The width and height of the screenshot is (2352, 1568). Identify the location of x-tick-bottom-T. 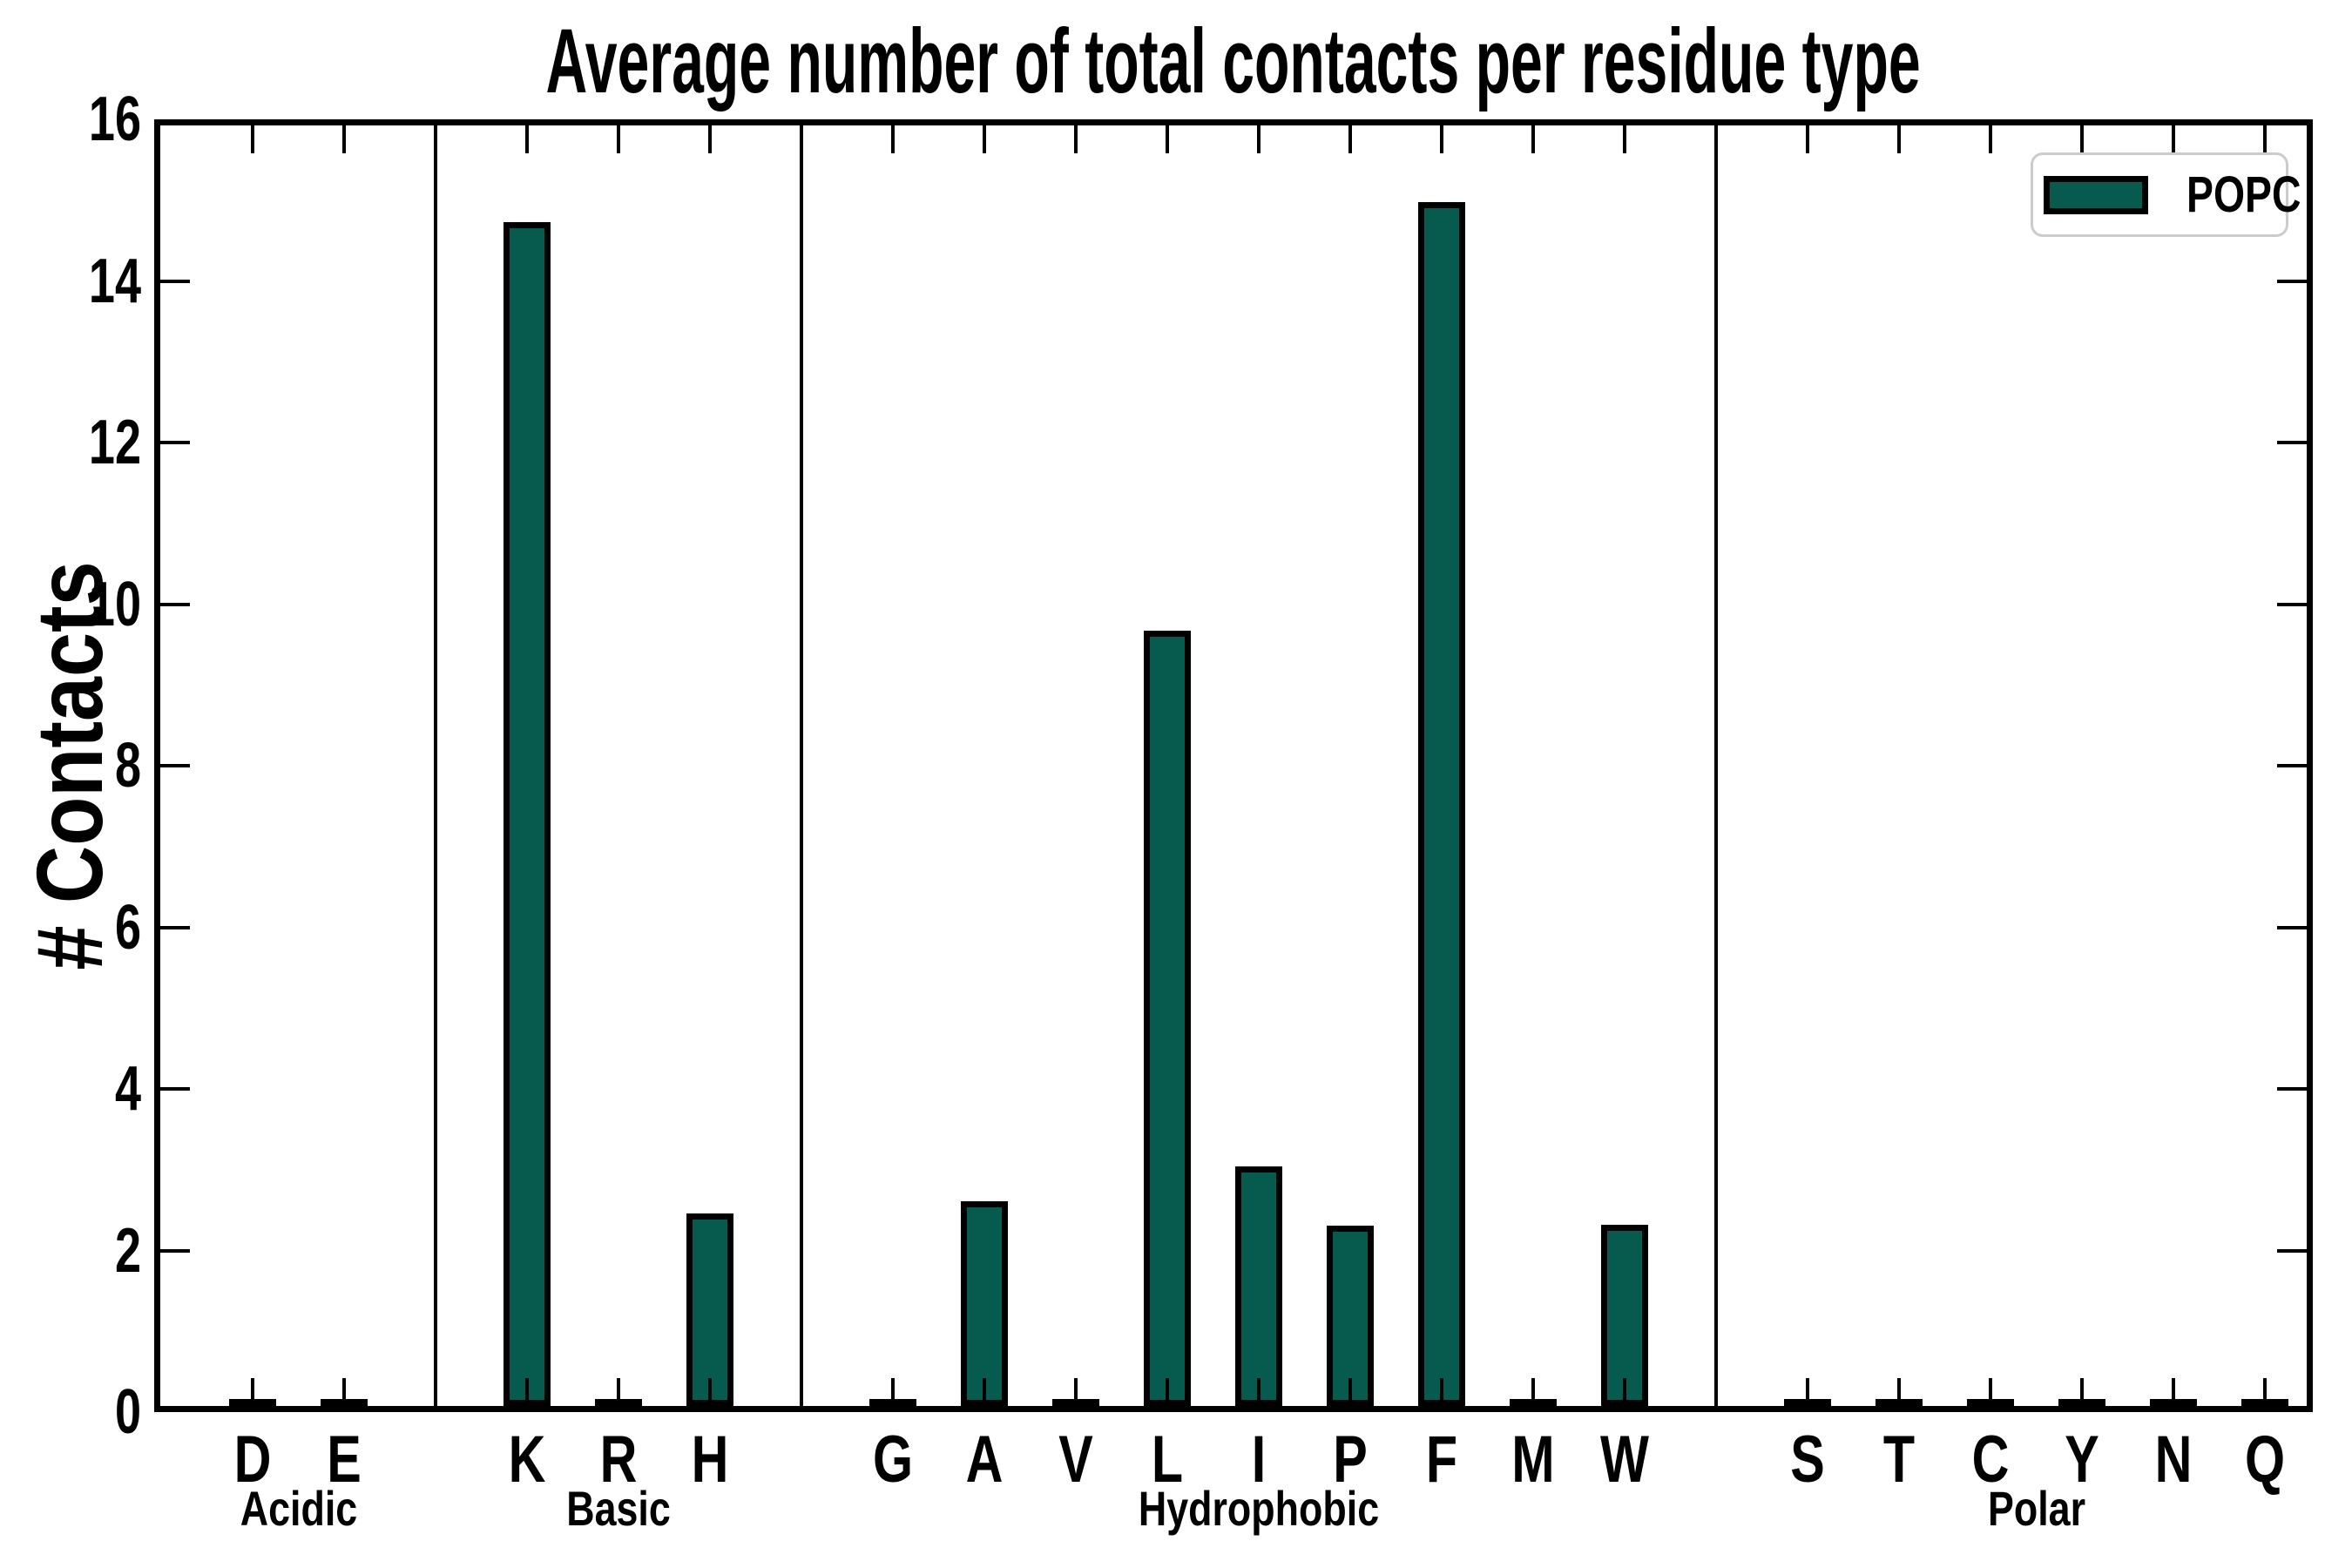
(1899, 1392).